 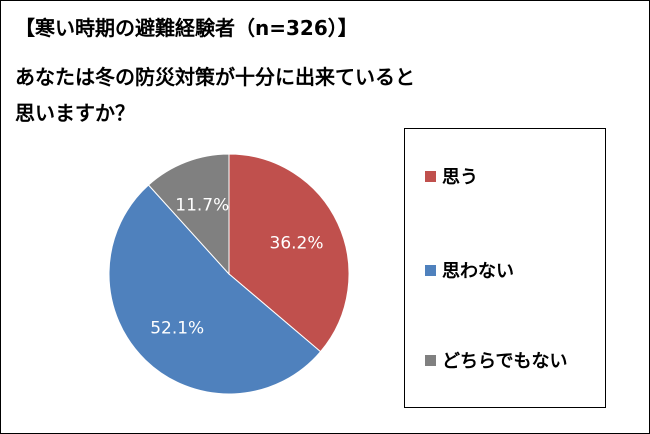 What do you see at coordinates (177, 328) in the screenshot?
I see `pie-data-label-omowanai: 52.1%` at bounding box center [177, 328].